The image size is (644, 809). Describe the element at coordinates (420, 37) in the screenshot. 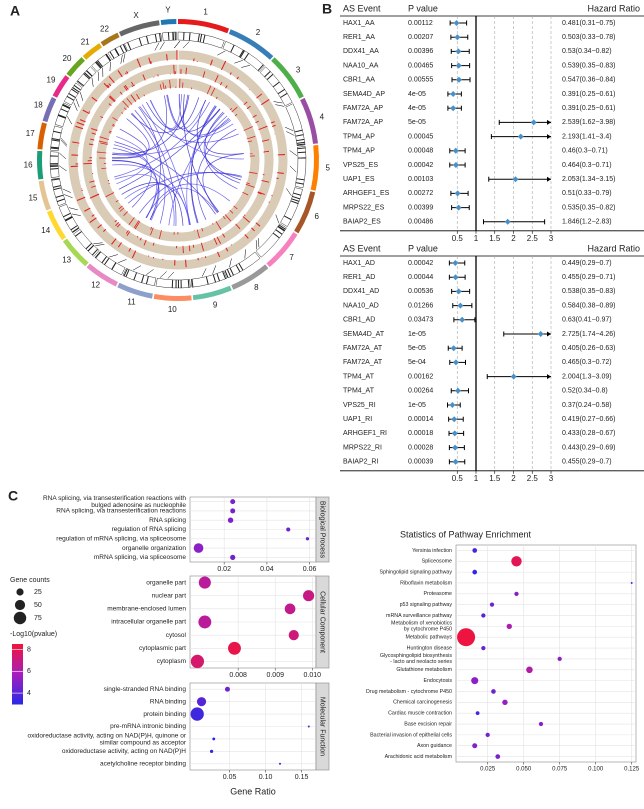

I see `p-value: 0.00207` at that location.